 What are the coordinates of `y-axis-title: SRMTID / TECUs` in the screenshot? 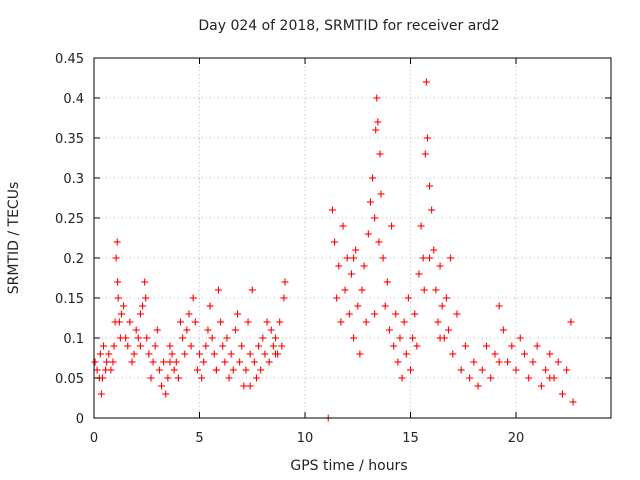 It's located at (14, 238).